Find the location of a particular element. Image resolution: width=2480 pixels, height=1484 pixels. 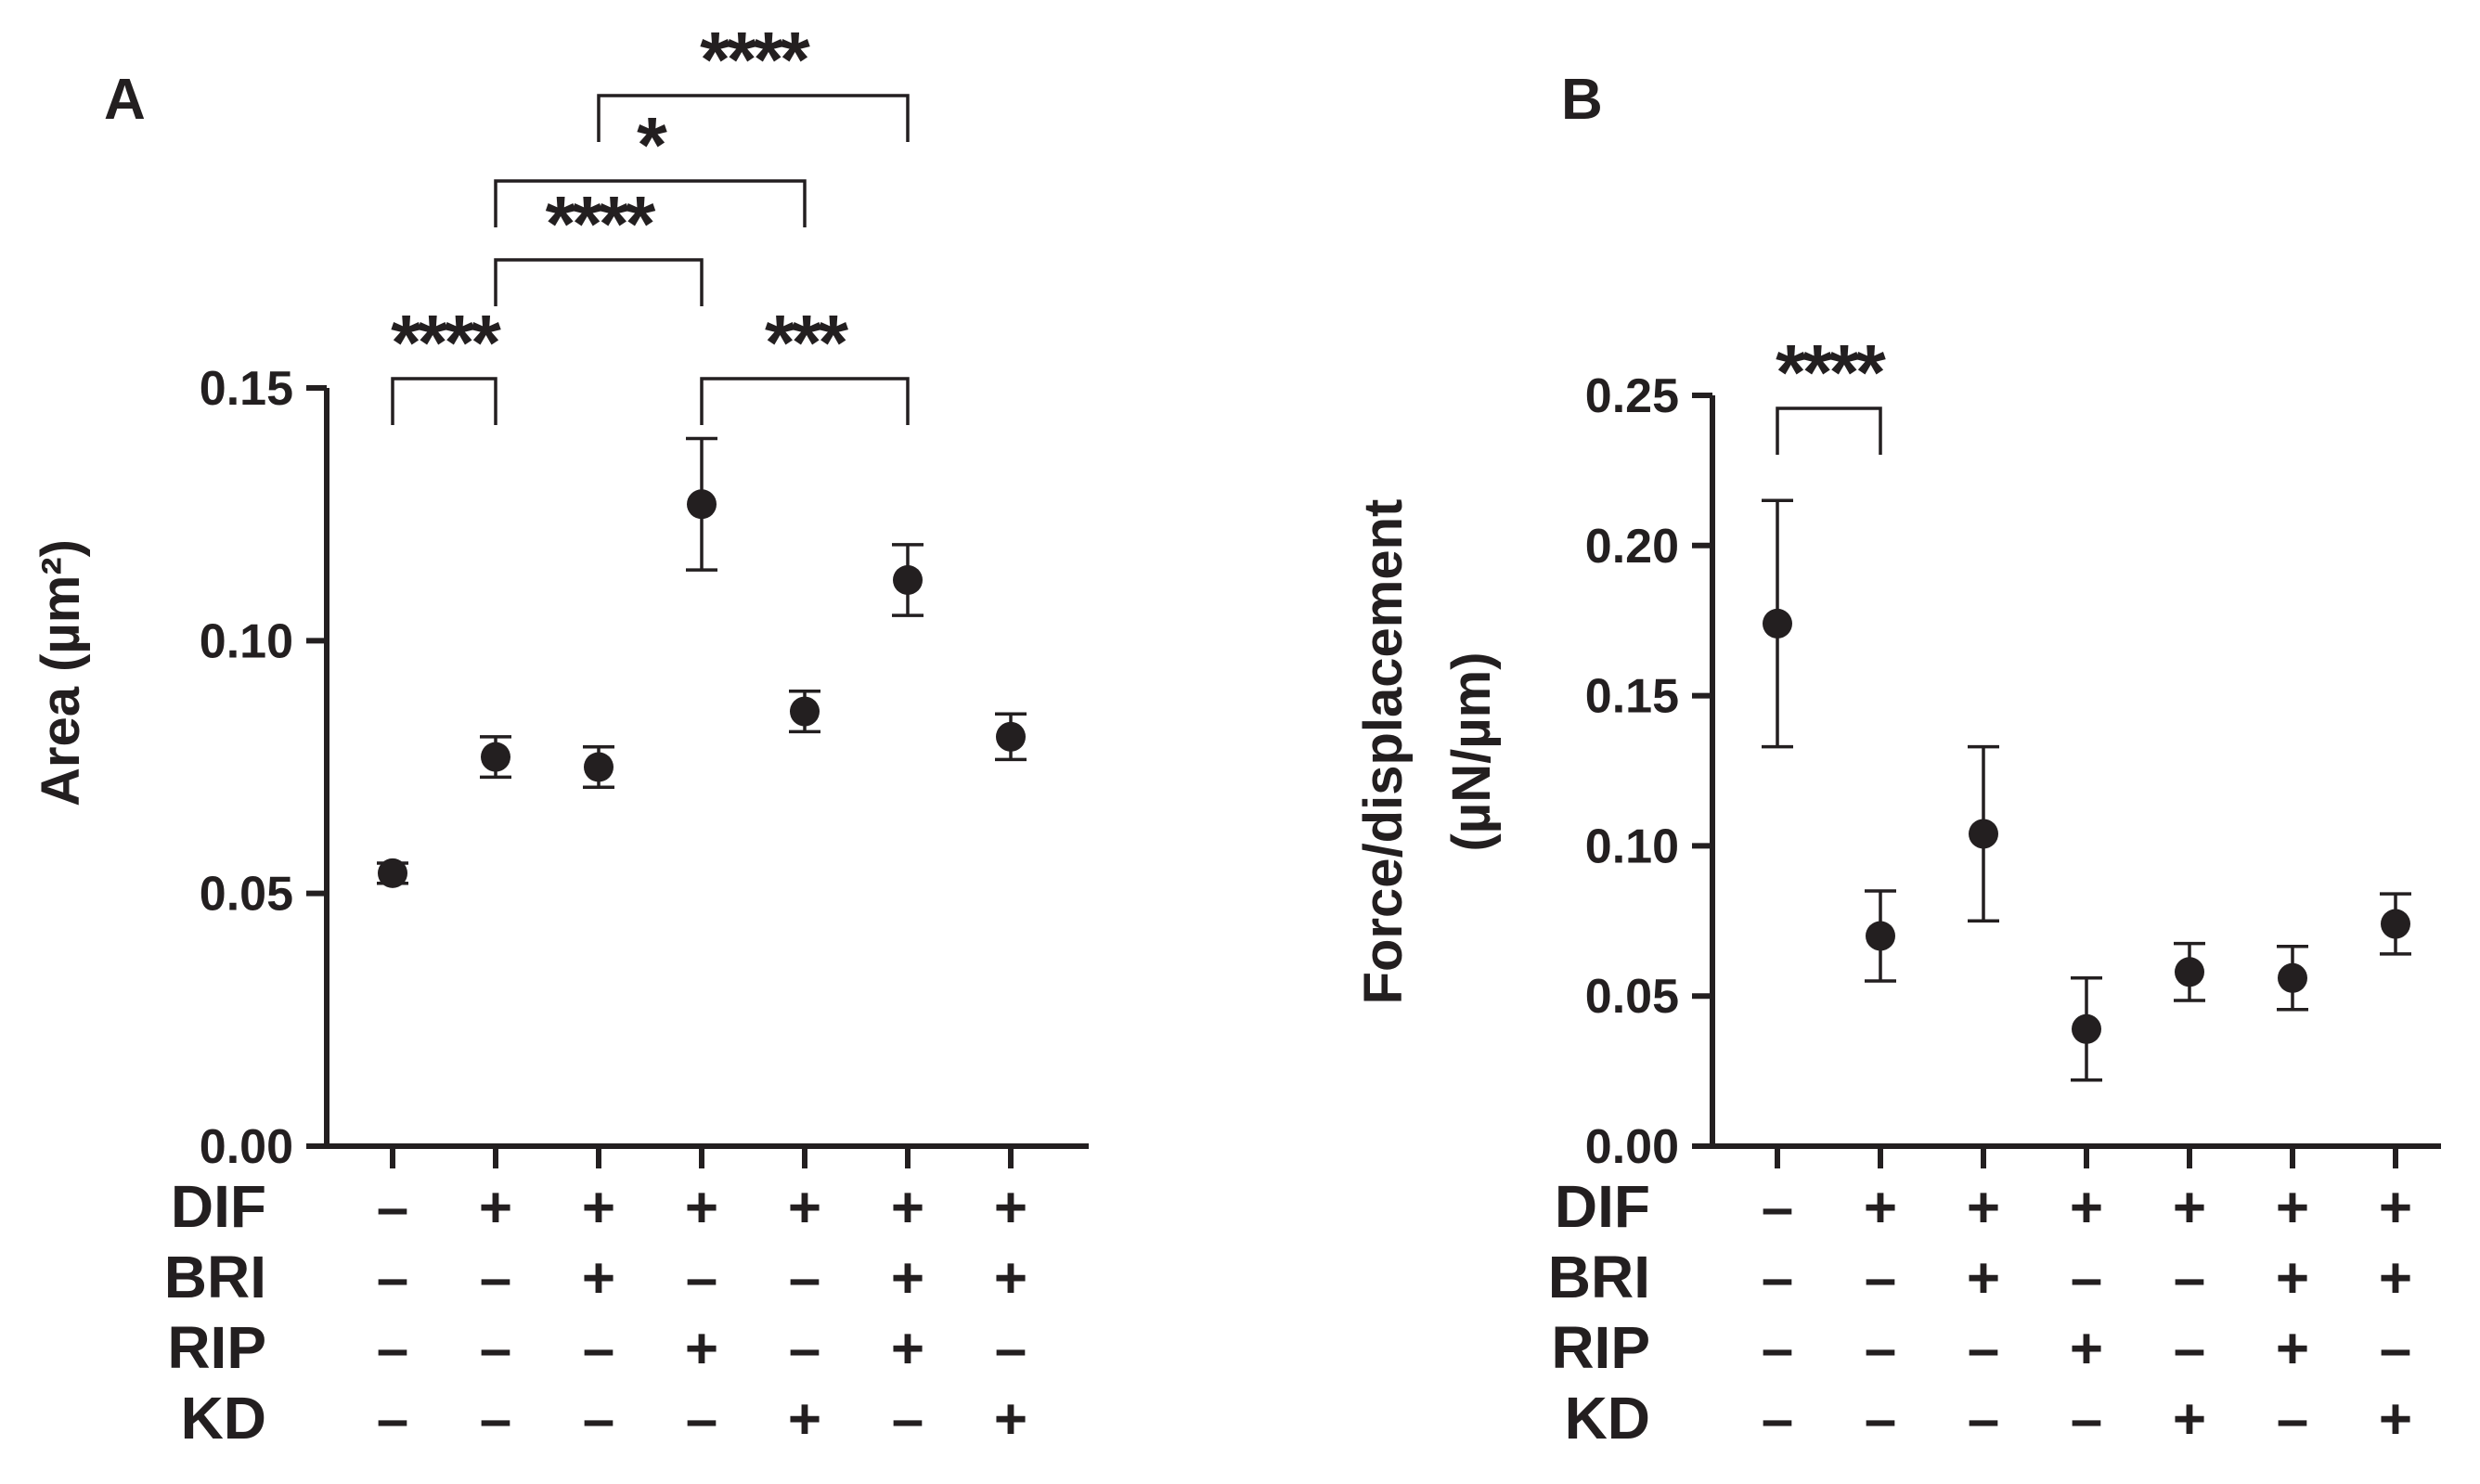

panel-a-row-label: RIP is located at coordinates (216, 1348).